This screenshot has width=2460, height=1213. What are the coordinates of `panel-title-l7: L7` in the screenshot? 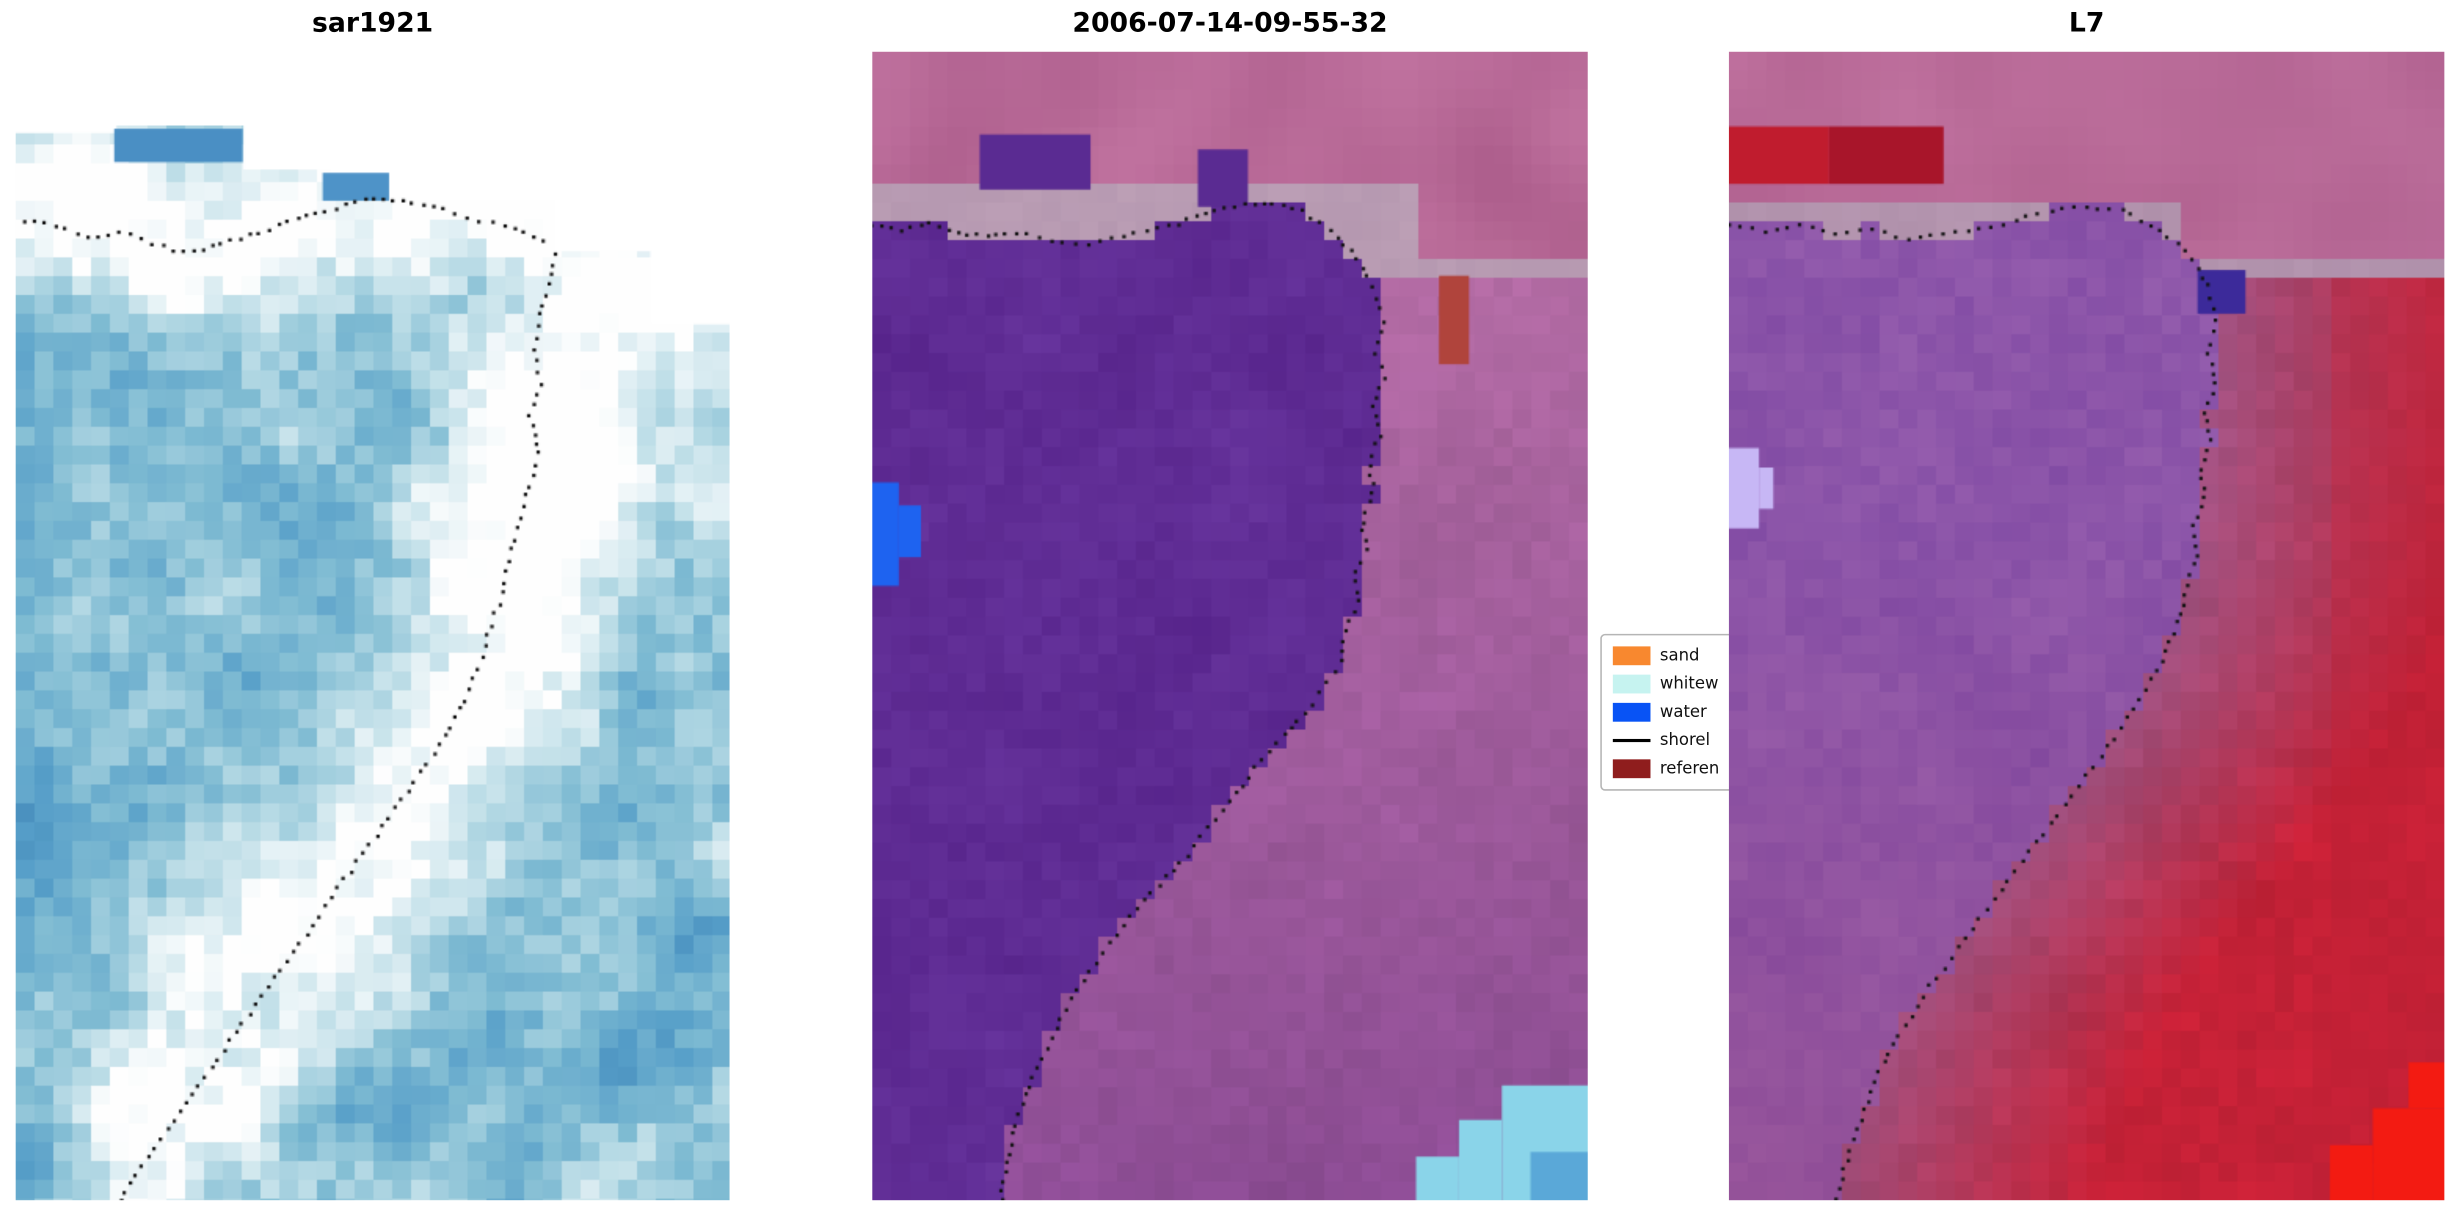 It's located at (2086, 23).